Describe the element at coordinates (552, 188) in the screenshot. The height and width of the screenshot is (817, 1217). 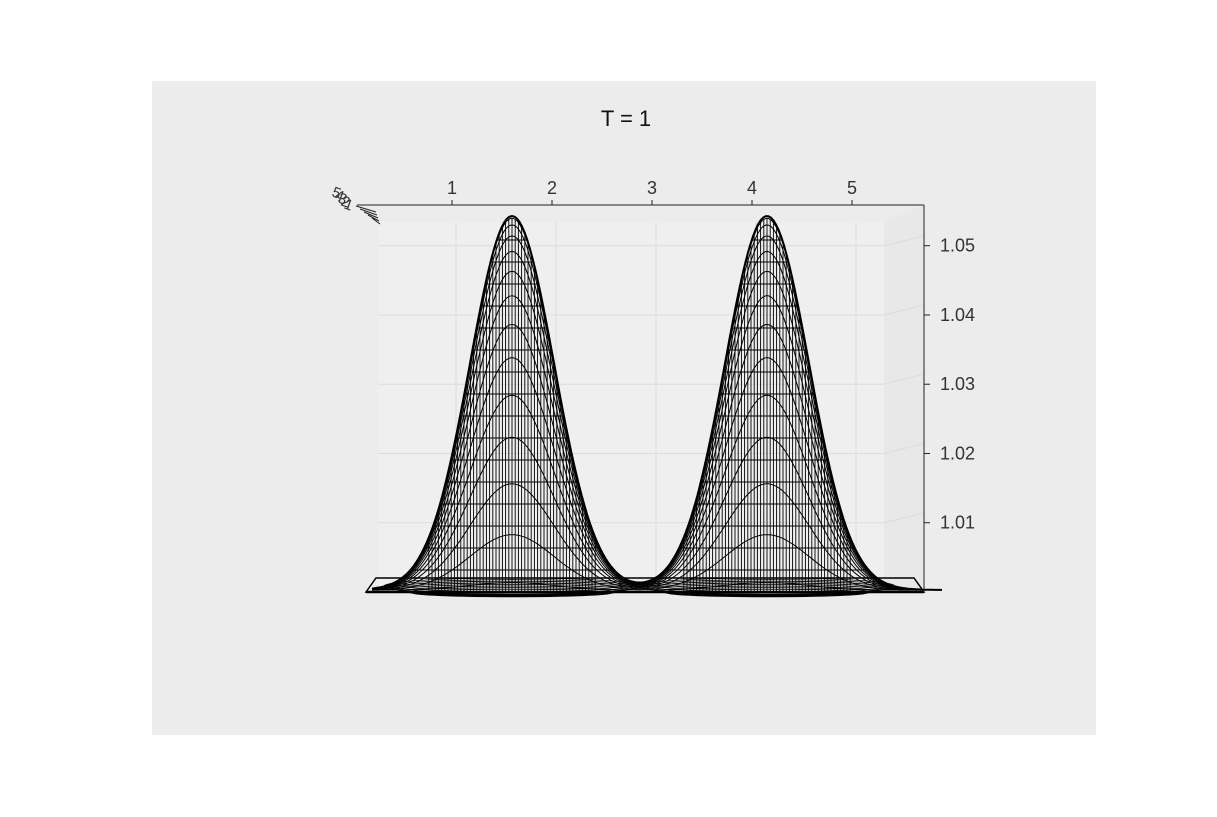
I see `x-tick-label: 2` at that location.